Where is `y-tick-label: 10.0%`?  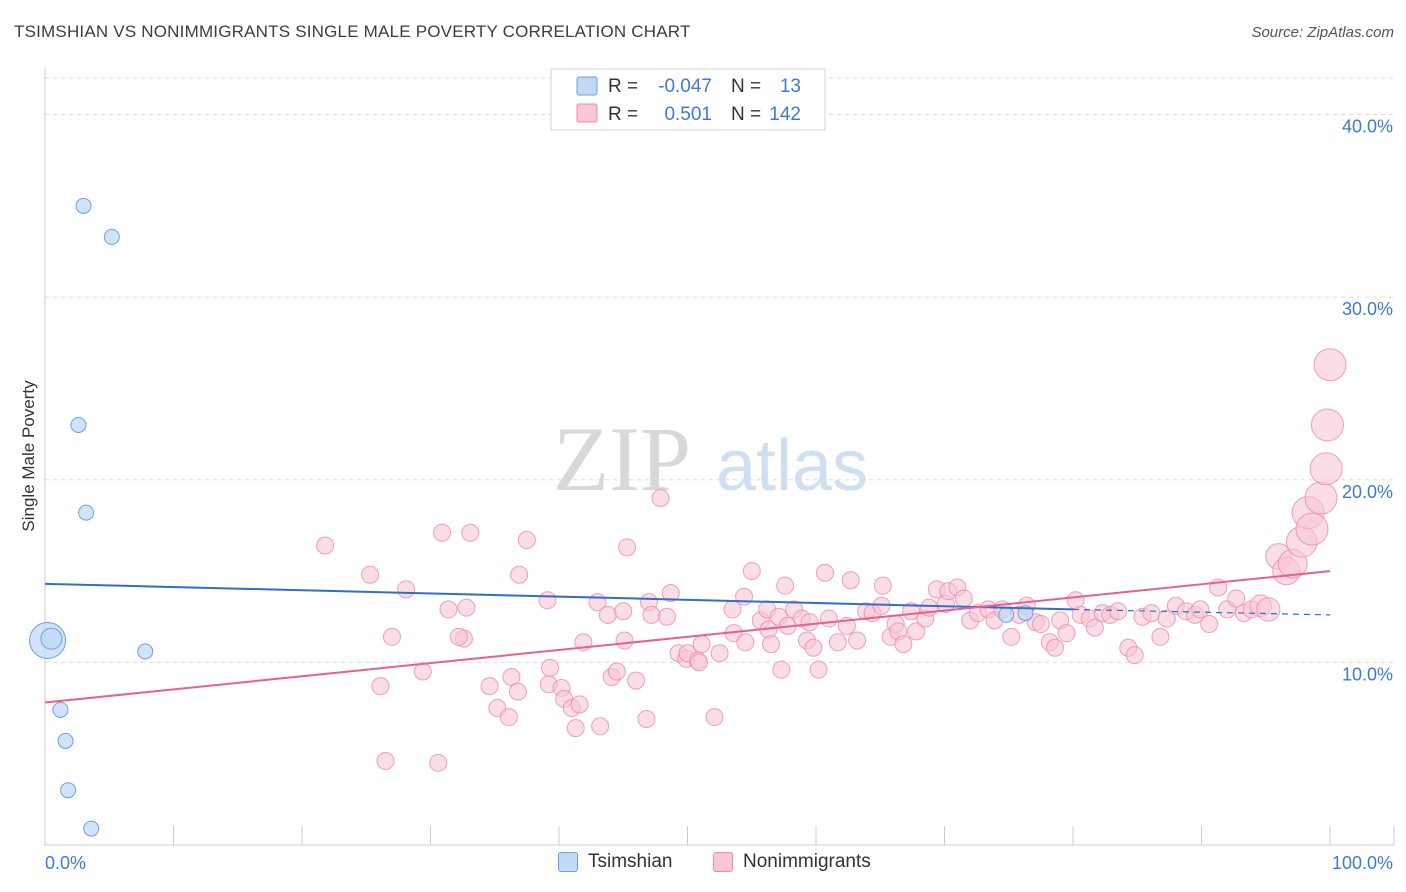
y-tick-label: 10.0% is located at coordinates (1367, 674).